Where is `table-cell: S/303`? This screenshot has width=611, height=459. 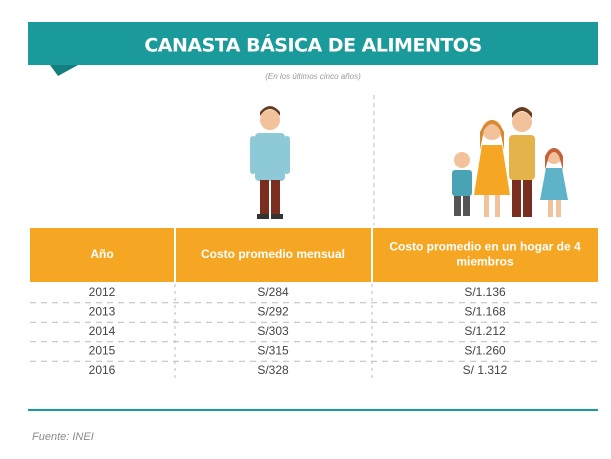
table-cell: S/303 is located at coordinates (273, 331).